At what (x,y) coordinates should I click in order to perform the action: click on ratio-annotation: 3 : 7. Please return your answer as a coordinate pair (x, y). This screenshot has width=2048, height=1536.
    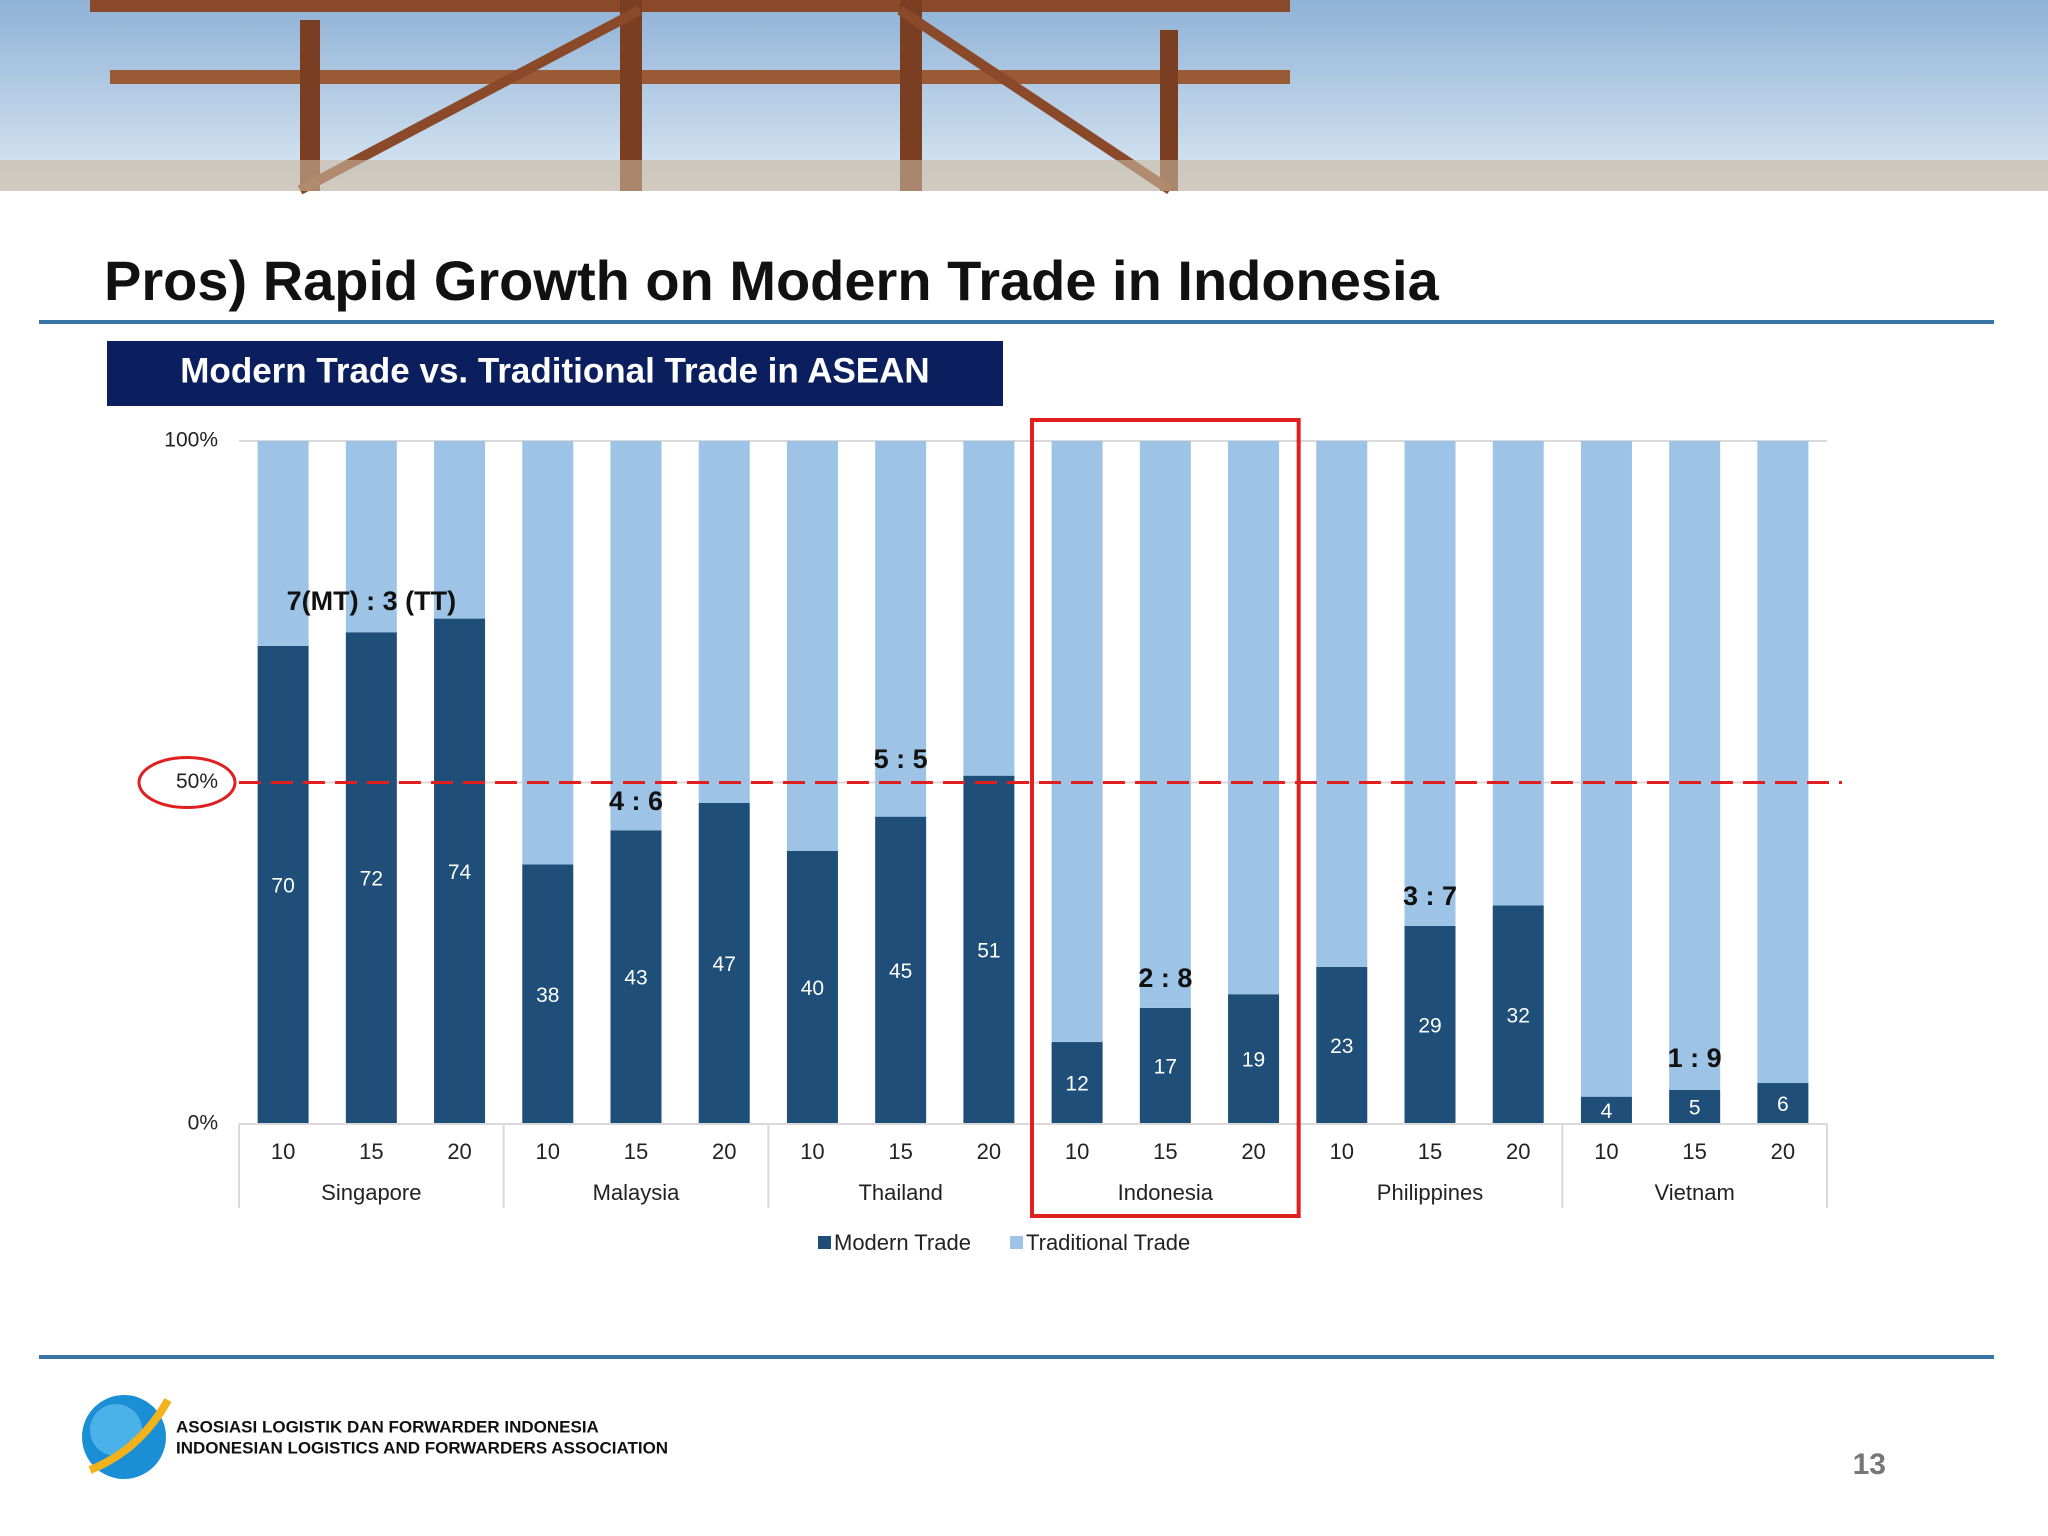
    Looking at the image, I should click on (1430, 896).